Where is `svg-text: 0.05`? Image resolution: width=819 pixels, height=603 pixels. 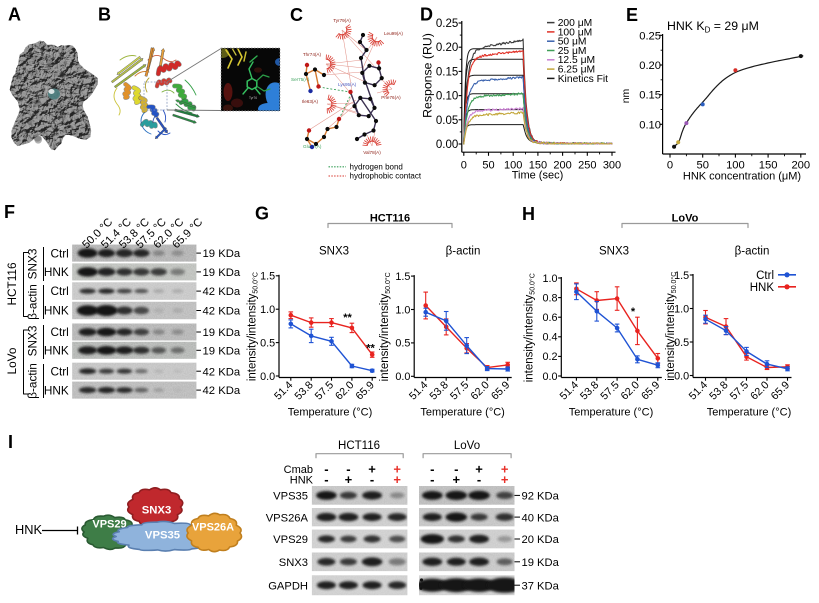 svg-text: 0.05 is located at coordinates (447, 121).